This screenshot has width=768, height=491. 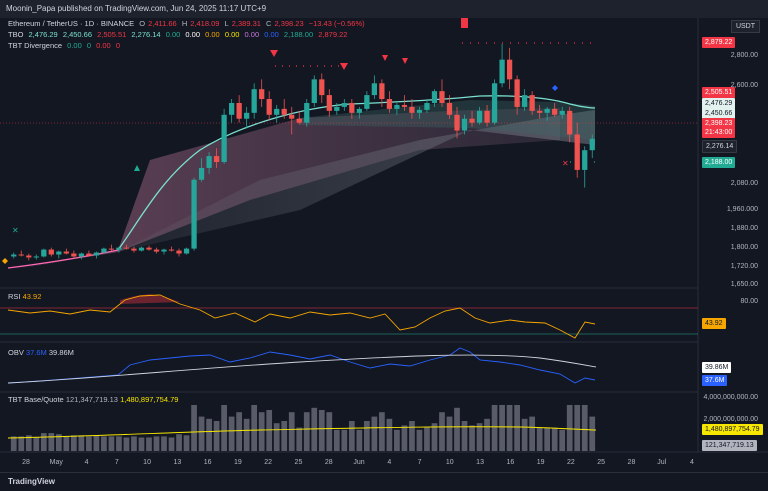 What do you see at coordinates (238, 462) in the screenshot?
I see `time-tick: 19` at bounding box center [238, 462].